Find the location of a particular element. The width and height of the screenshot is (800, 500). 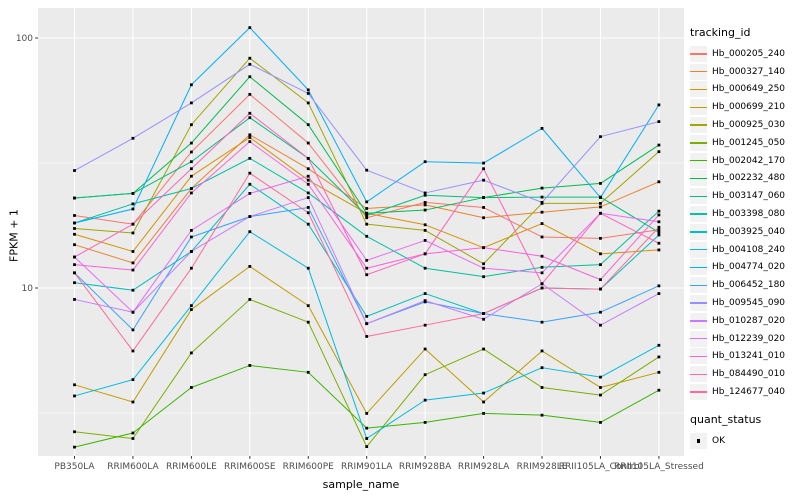

legend-item-label: Hb_124677_040 is located at coordinates (749, 392).